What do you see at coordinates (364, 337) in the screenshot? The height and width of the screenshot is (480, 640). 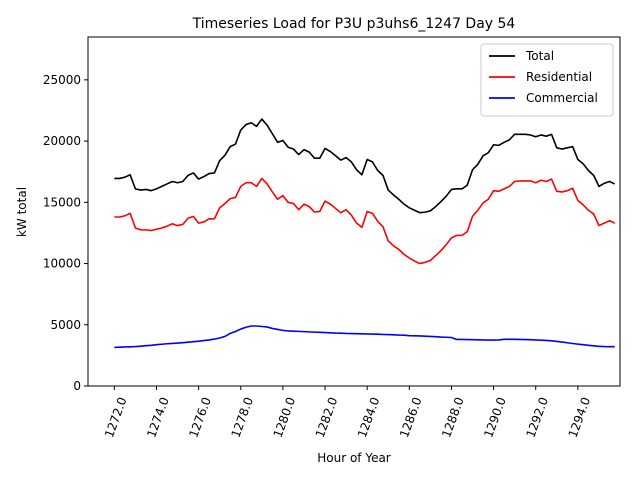 I see `series-line-commercial` at bounding box center [364, 337].